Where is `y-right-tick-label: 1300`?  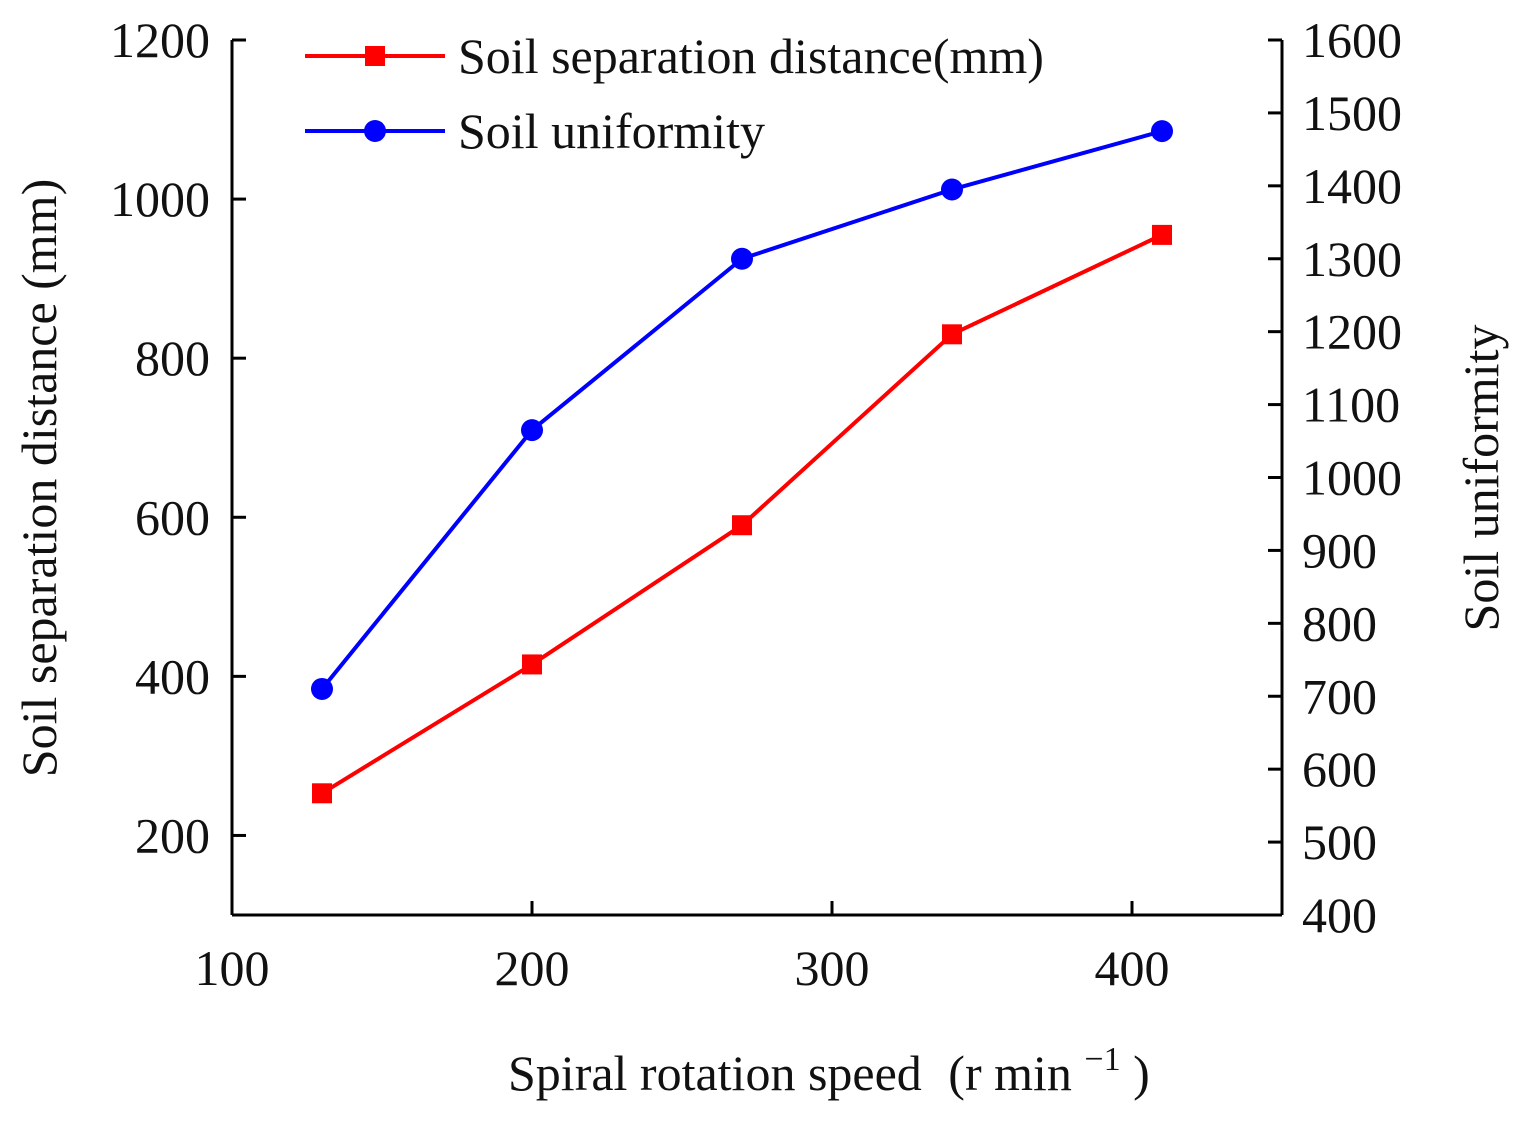 y-right-tick-label: 1300 is located at coordinates (1352, 259).